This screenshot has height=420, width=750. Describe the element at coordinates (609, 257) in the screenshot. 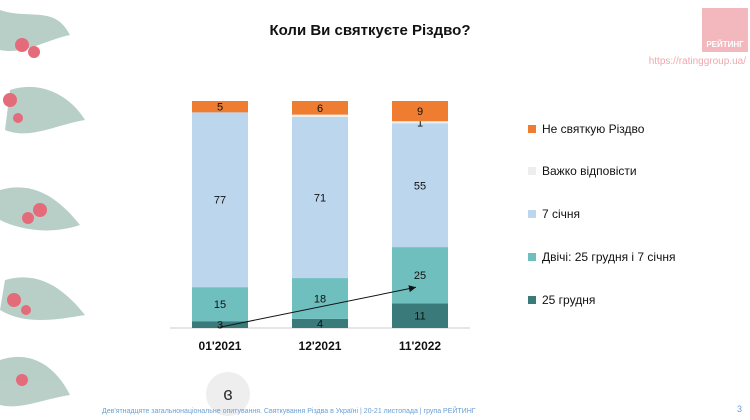

I see `legend-label-both: Двічі: 25 грудня і 7 січня` at that location.